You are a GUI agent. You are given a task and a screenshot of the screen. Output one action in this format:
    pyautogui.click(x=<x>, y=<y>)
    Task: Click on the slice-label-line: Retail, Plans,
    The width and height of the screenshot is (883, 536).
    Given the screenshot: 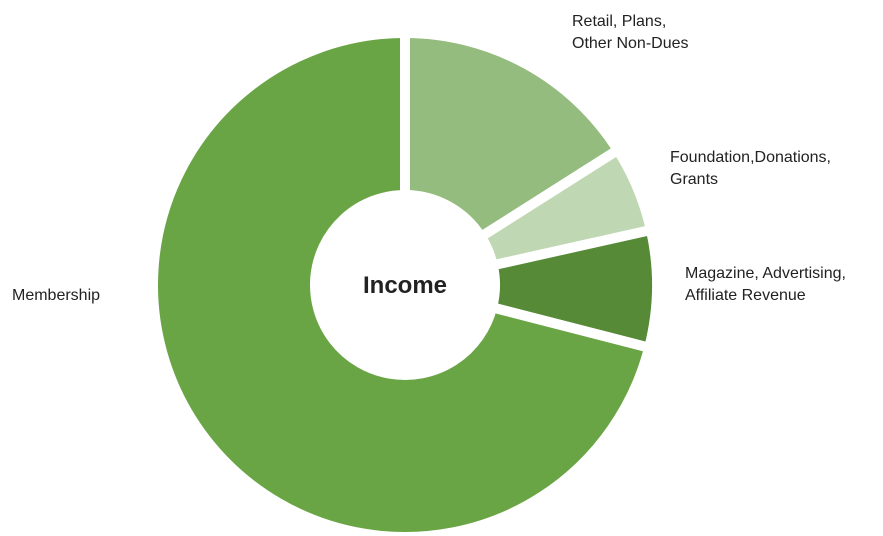 What is the action you would take?
    pyautogui.click(x=619, y=21)
    